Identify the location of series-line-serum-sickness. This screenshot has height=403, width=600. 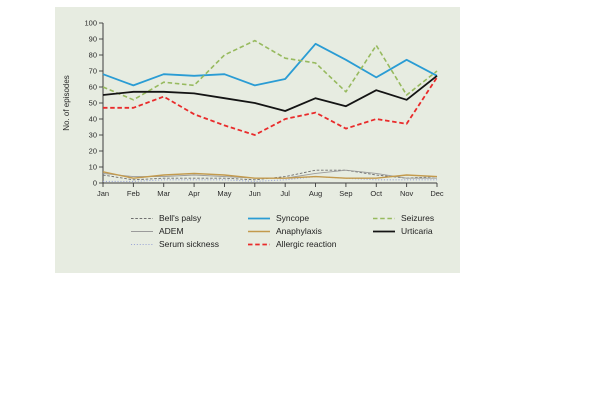
(270, 179).